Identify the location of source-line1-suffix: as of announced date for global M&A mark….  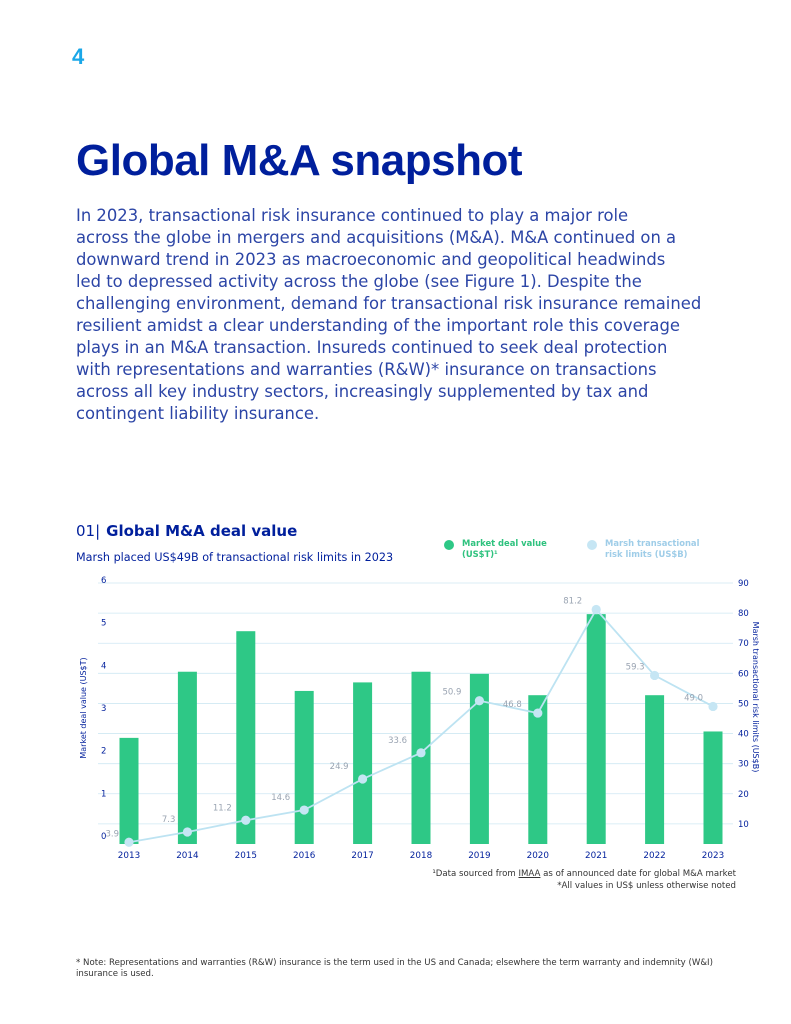
(638, 874).